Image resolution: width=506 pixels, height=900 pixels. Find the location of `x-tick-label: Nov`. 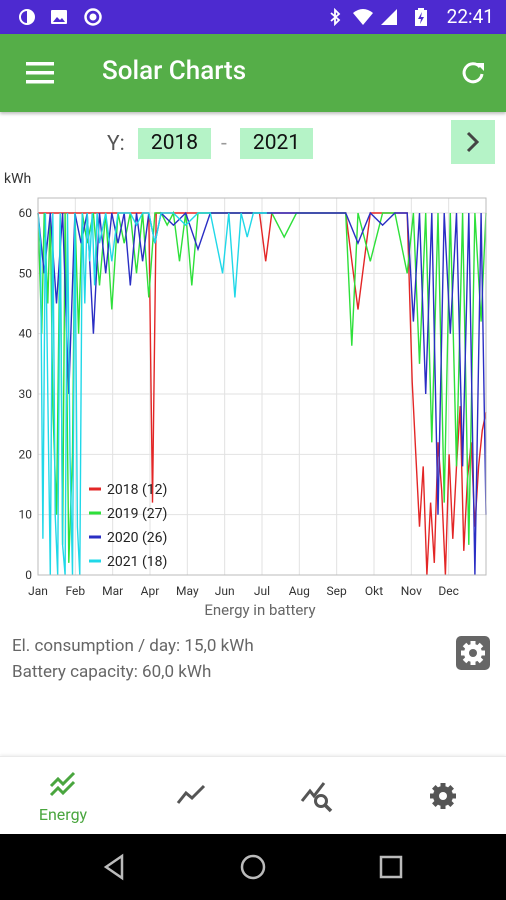

x-tick-label: Nov is located at coordinates (411, 591).